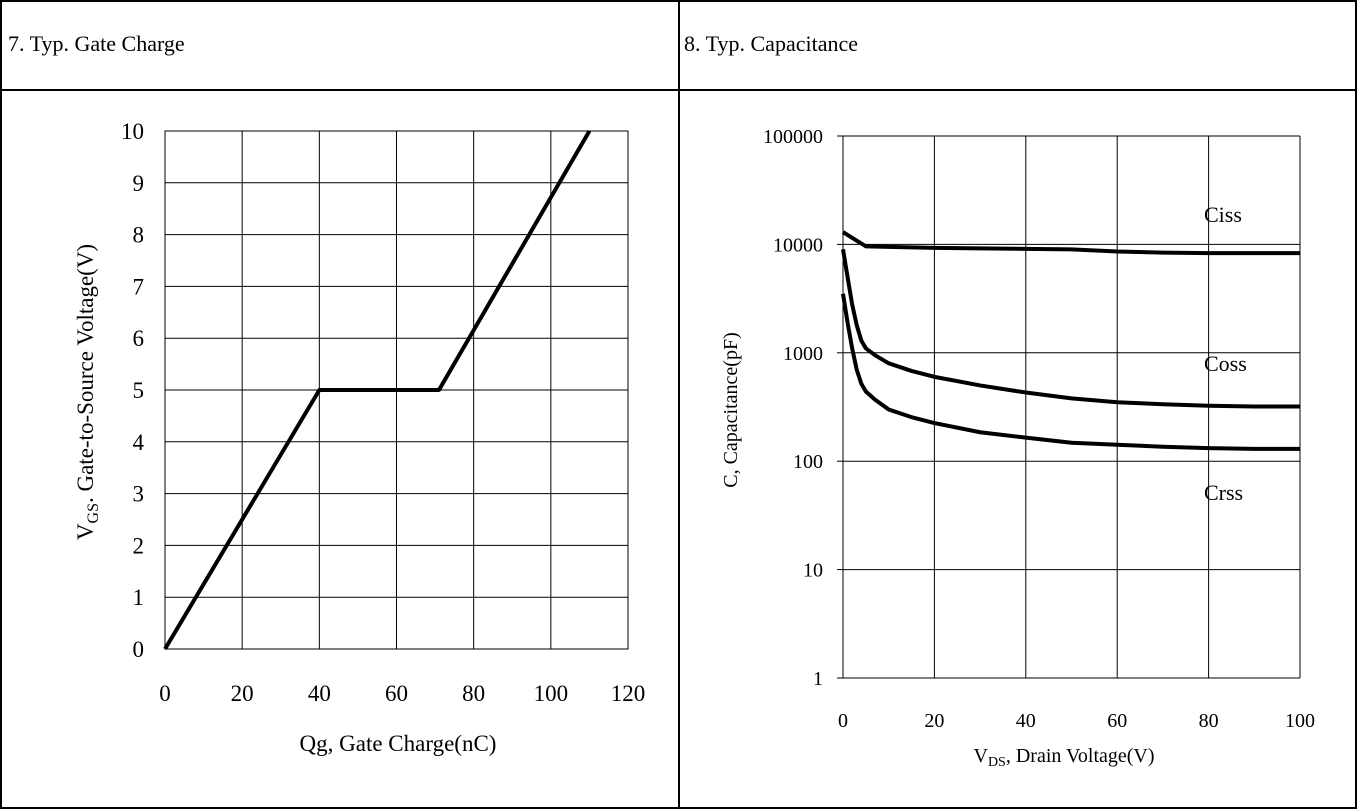 This screenshot has height=810, width=1357. Describe the element at coordinates (803, 354) in the screenshot. I see `capacitance-y-tick-label: 1000` at that location.